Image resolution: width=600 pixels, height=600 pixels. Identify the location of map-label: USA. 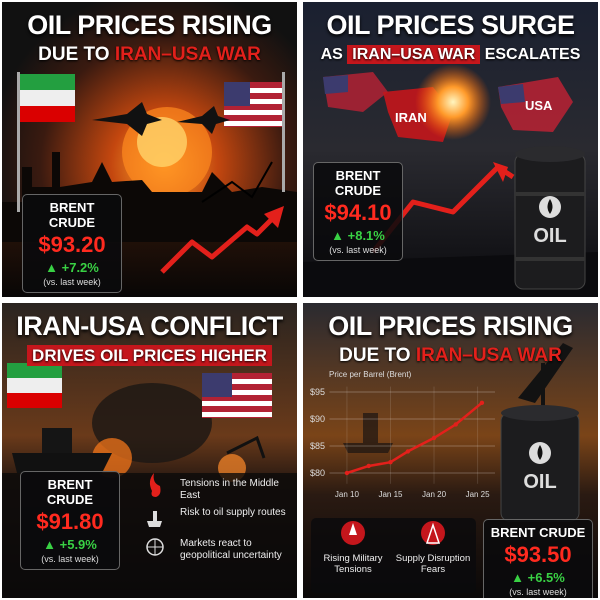
(539, 105).